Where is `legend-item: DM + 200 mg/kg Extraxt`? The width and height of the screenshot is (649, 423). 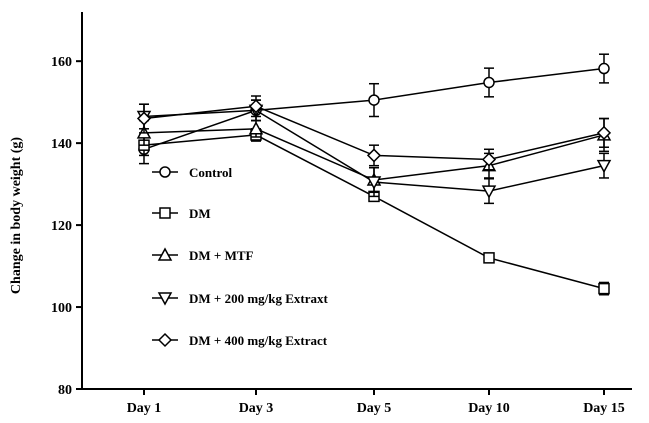 legend-item: DM + 200 mg/kg Extraxt is located at coordinates (240, 298).